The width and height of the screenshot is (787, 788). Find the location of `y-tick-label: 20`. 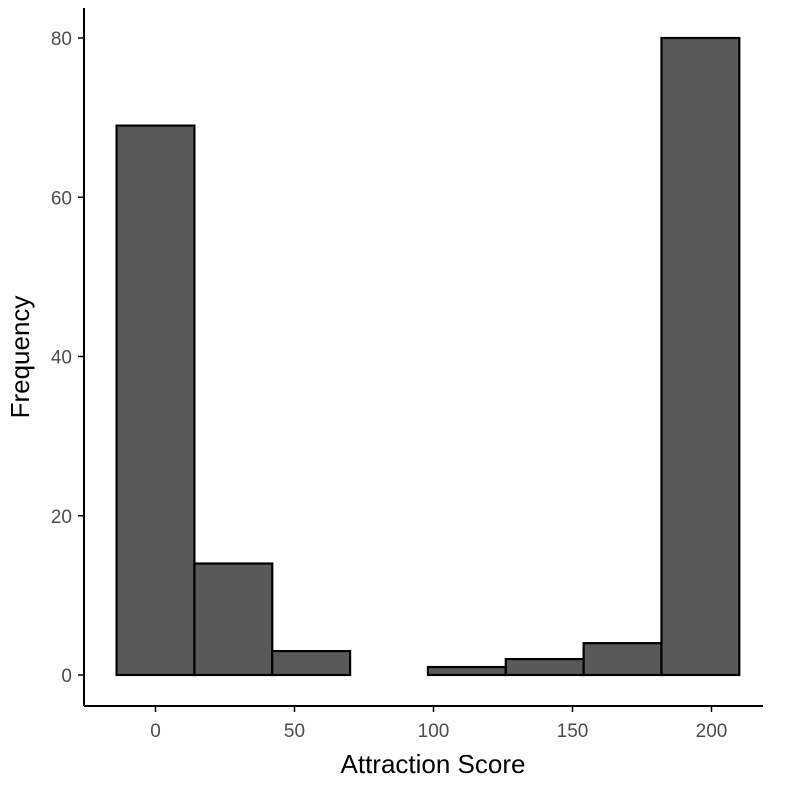

y-tick-label: 20 is located at coordinates (61, 517).